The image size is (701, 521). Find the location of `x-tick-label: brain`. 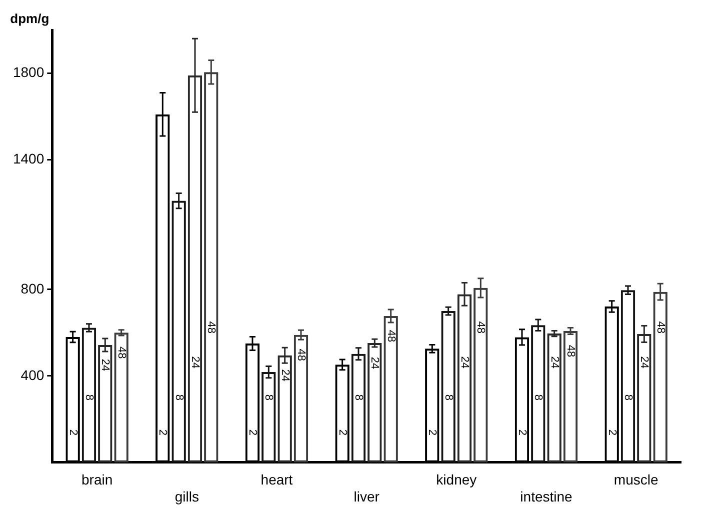

x-tick-label: brain is located at coordinates (97, 480).